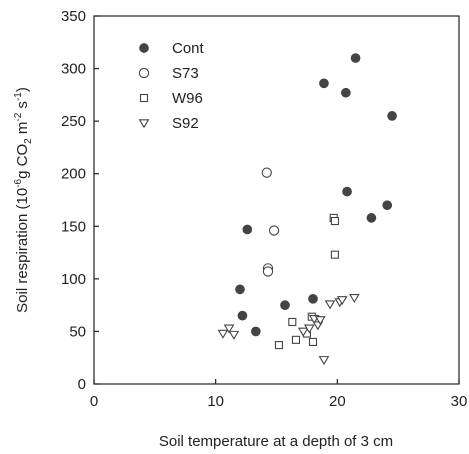 This screenshot has width=469, height=454. I want to click on x-tick-label: 10, so click(215, 401).